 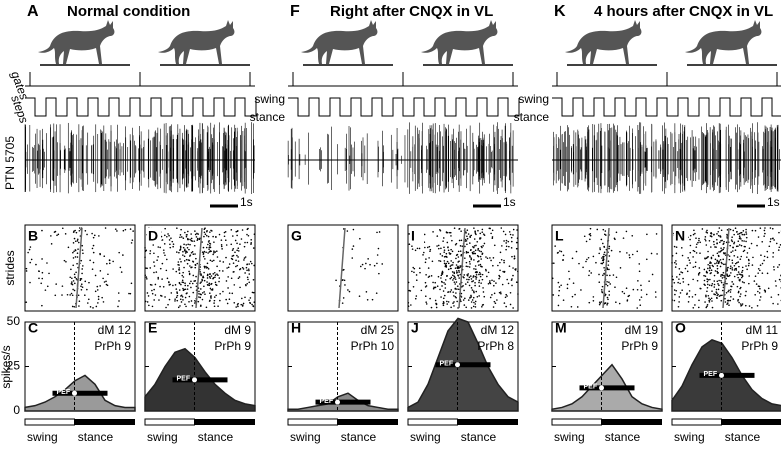 What do you see at coordinates (79, 268) in the screenshot?
I see `phase-line` at bounding box center [79, 268].